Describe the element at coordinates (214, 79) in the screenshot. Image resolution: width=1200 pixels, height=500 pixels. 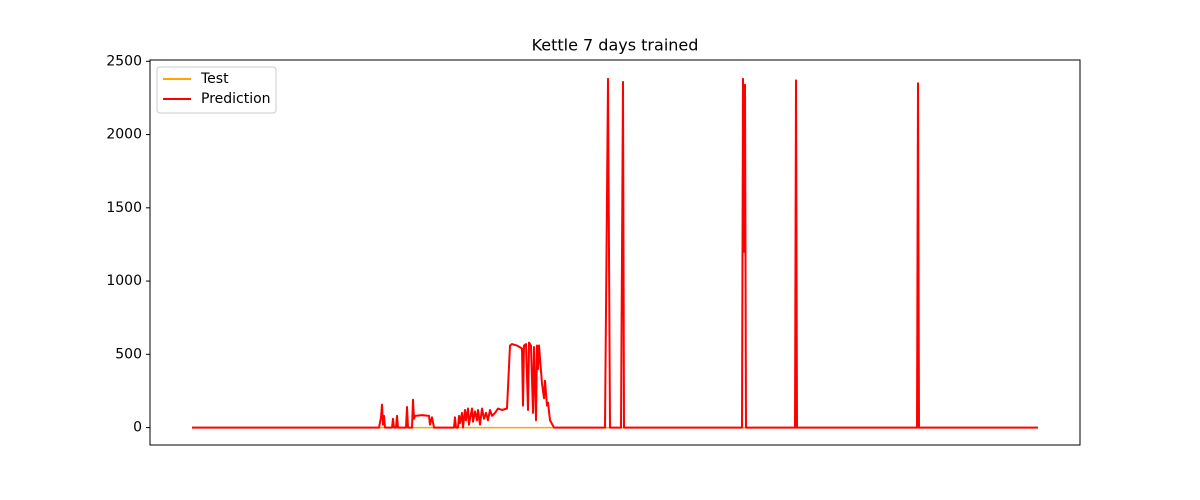
I see `legend-label: Test` at that location.